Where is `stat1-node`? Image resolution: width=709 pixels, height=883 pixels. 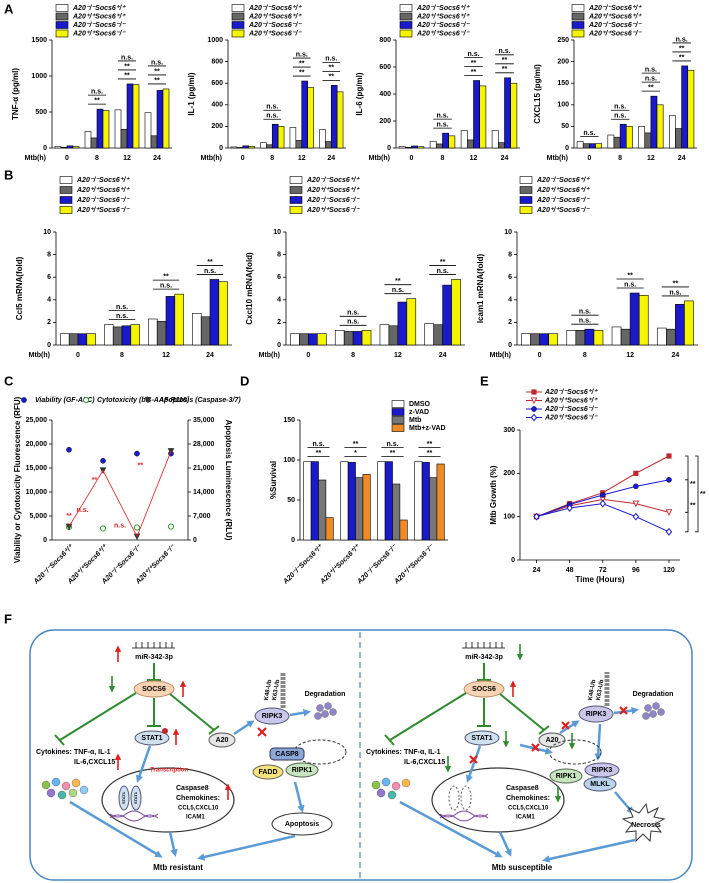 stat1-node is located at coordinates (152, 738).